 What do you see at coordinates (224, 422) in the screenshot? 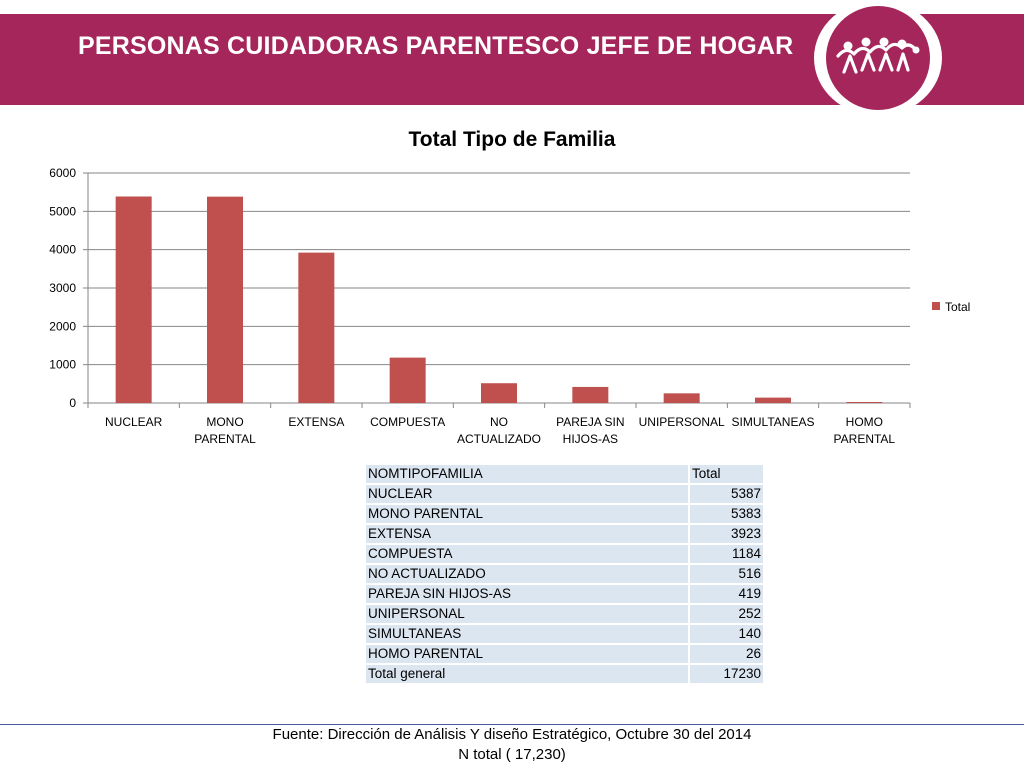
I see `x-category-label-line: MONO` at bounding box center [224, 422].